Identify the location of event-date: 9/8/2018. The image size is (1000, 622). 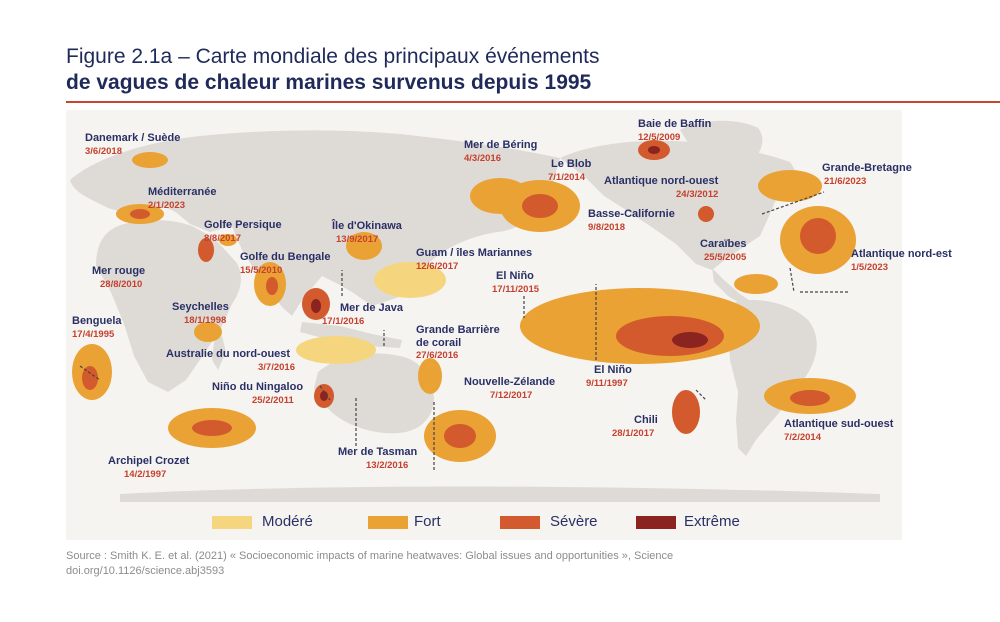
(606, 227).